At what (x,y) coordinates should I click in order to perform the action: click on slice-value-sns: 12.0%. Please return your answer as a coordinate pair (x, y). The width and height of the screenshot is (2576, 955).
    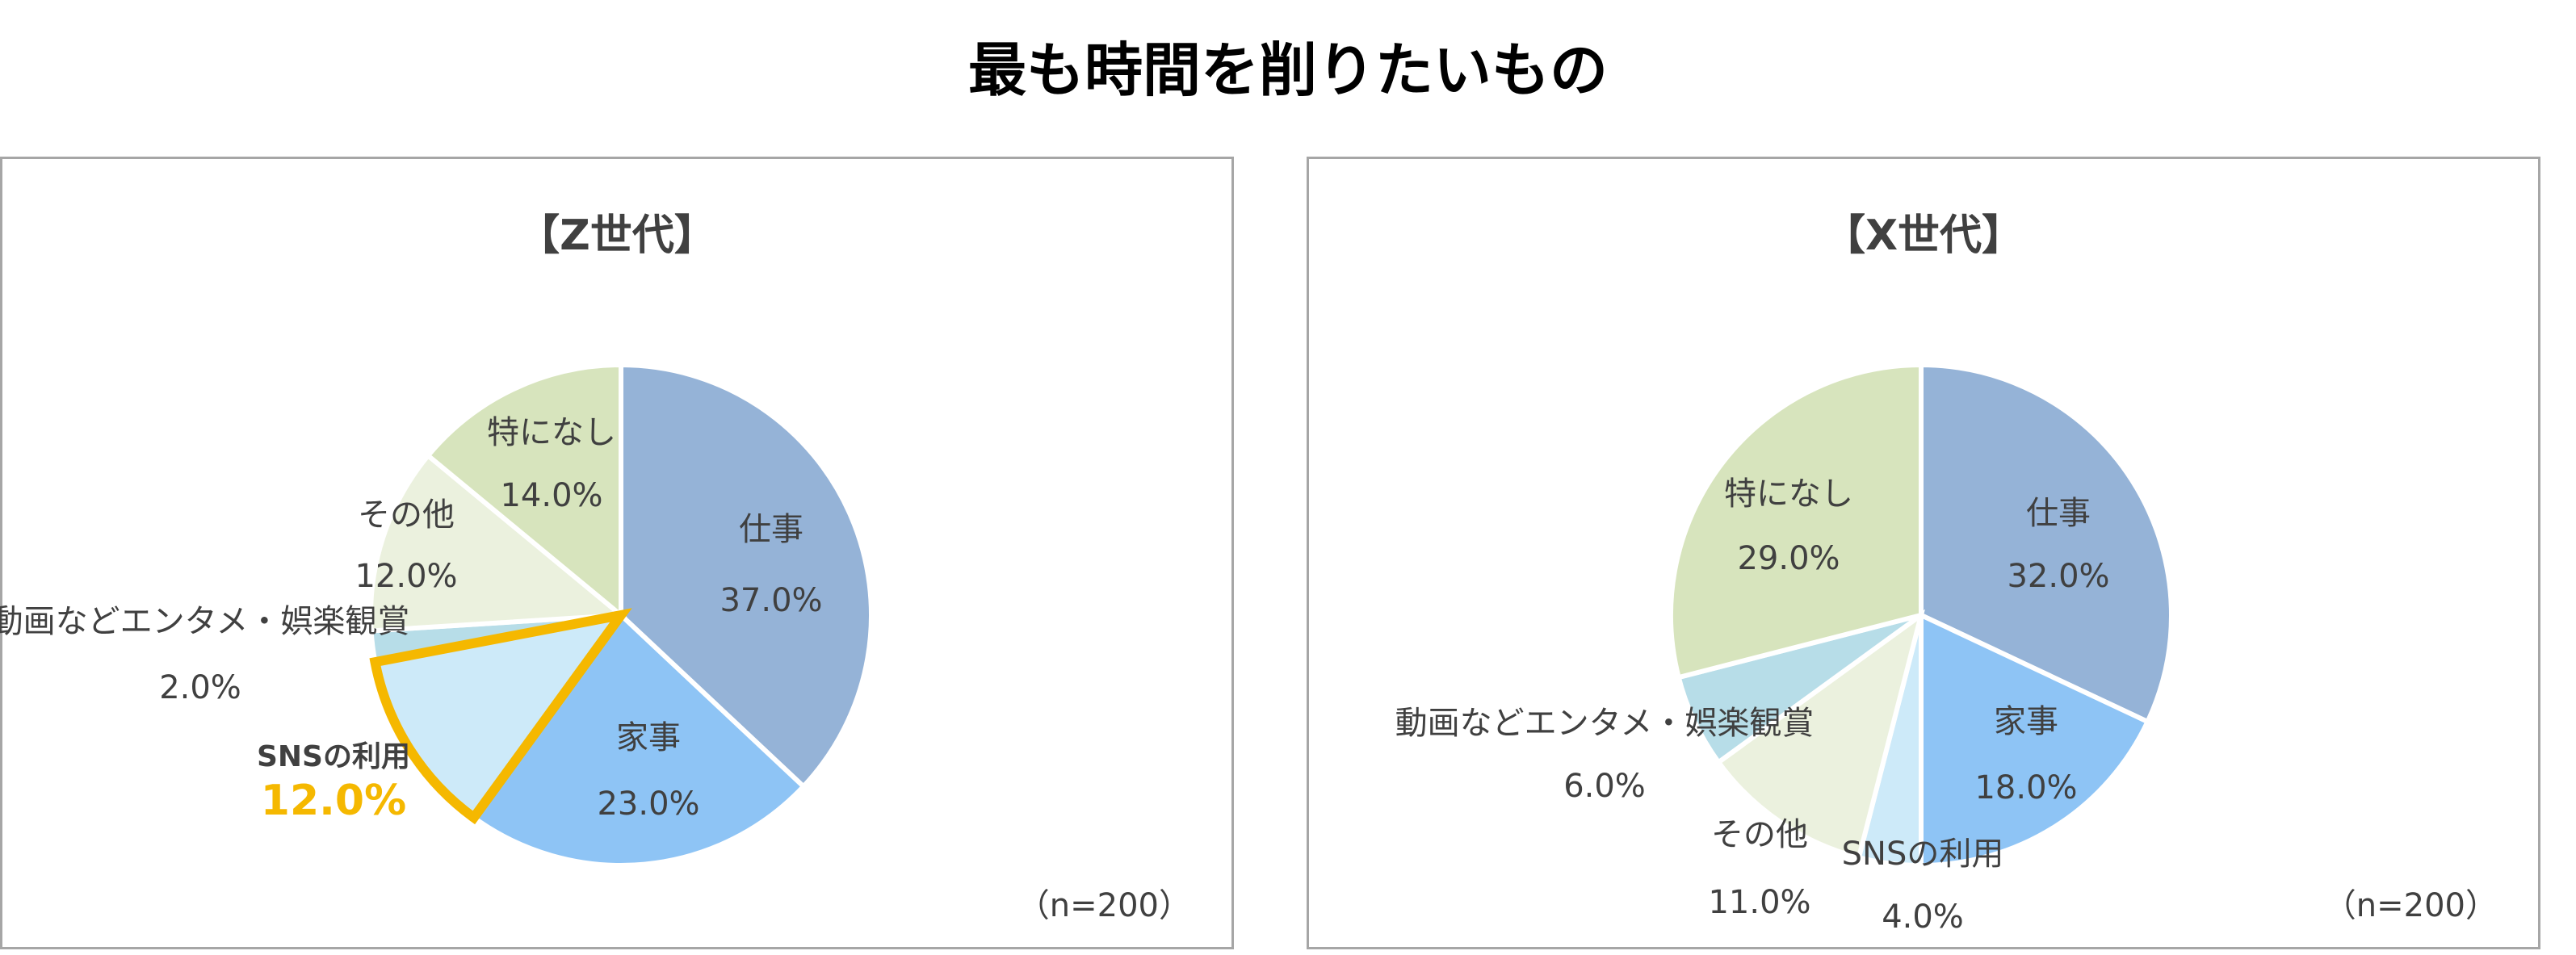
    Looking at the image, I should click on (334, 801).